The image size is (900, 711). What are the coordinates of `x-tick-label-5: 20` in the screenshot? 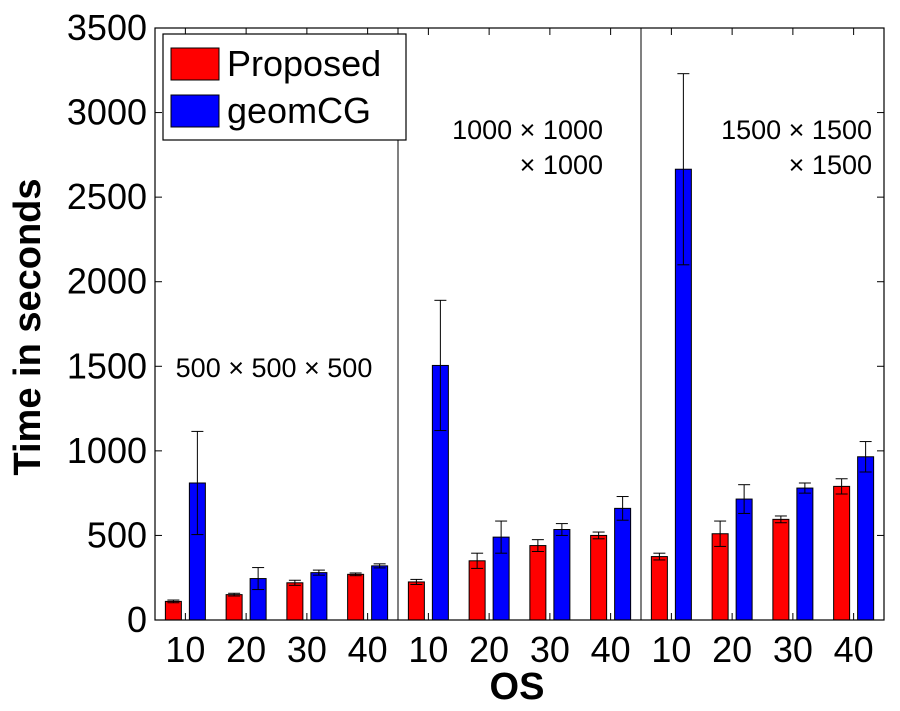 It's located at (489, 649).